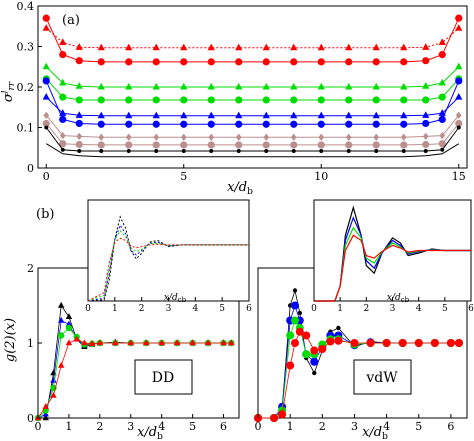  I want to click on panel-b-left-inset-marks, so click(168, 258).